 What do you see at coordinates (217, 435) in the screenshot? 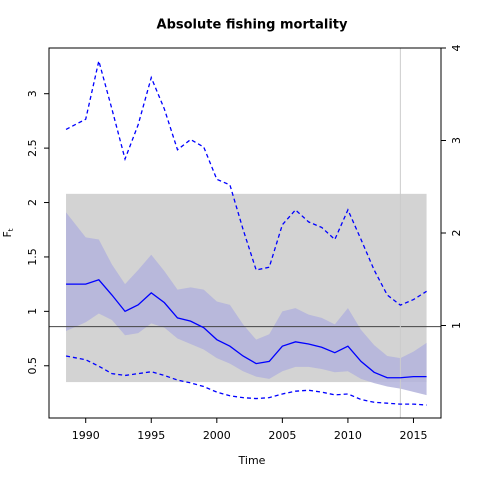
I see `x-tick-label: 2000` at bounding box center [217, 435].